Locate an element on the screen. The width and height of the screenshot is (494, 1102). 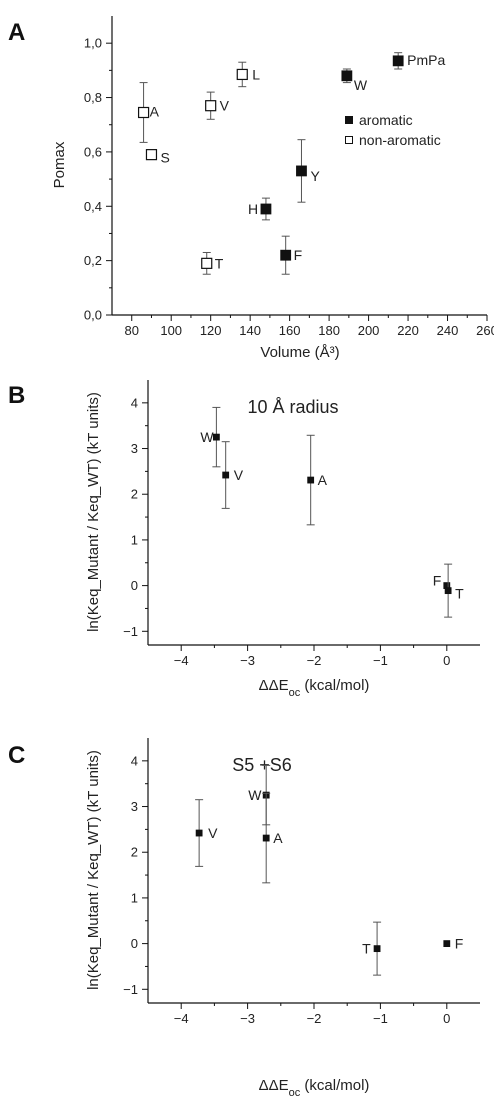
panel-annotation: S5 +S6 is located at coordinates (262, 765).